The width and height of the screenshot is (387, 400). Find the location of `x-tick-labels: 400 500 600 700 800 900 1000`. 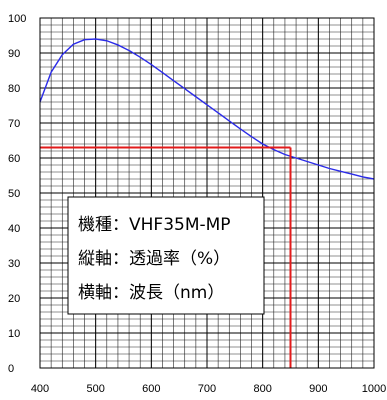

x-tick-labels: 400 500 600 700 800 900 1000 is located at coordinates (208, 389).